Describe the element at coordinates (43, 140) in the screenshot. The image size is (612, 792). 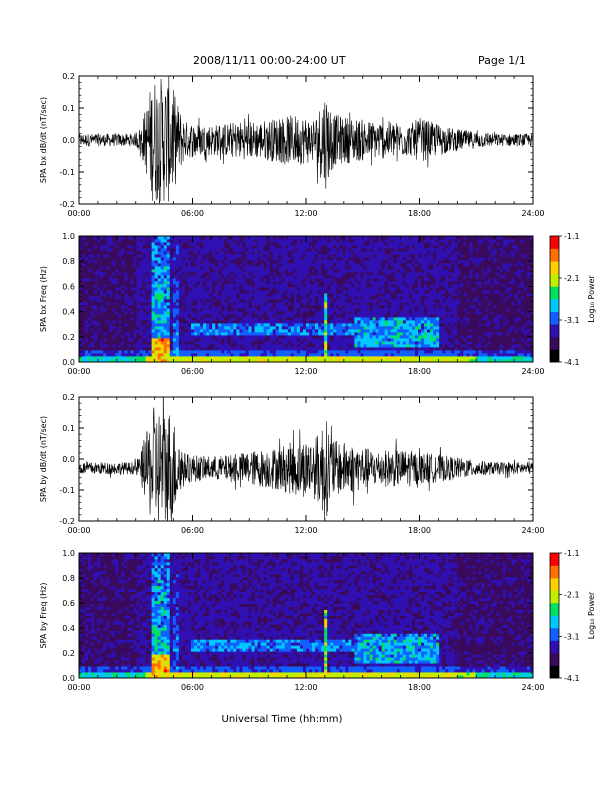
I see `y-axis-label: SPA bx dB/dt (nT/sec)` at that location.